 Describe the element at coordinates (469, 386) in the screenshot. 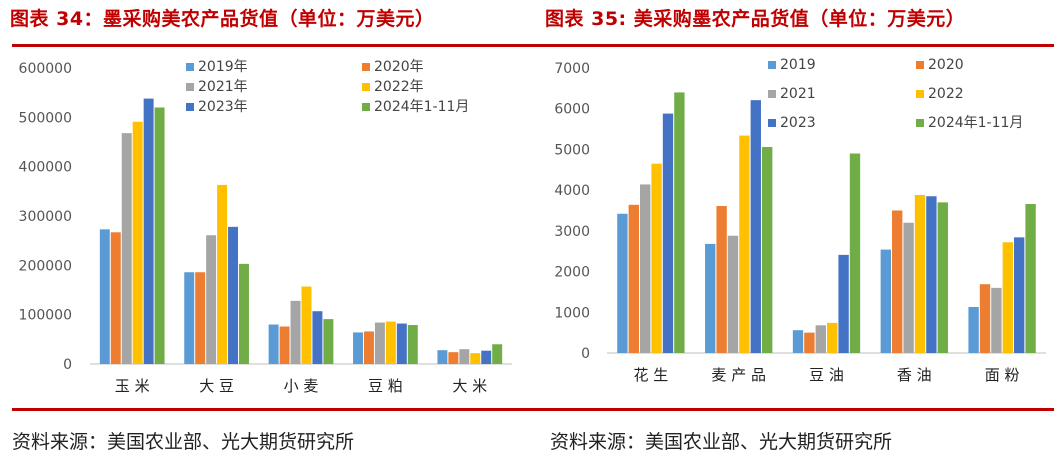

I see `chart1-category-label: 大 米` at that location.